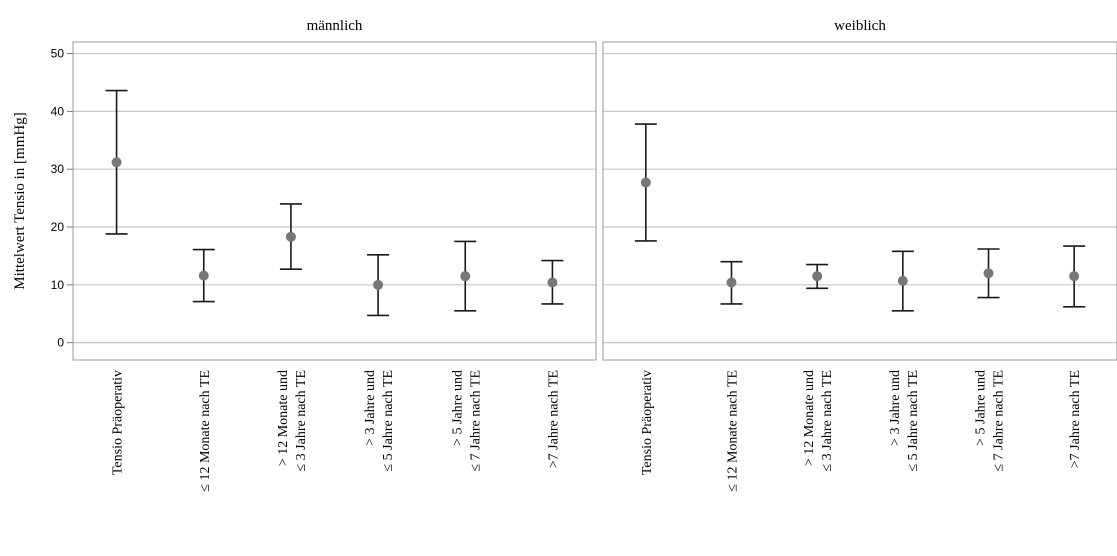  What do you see at coordinates (62, 198) in the screenshot?
I see `y-axis-ticks: 0 10 20 30 40 50` at bounding box center [62, 198].